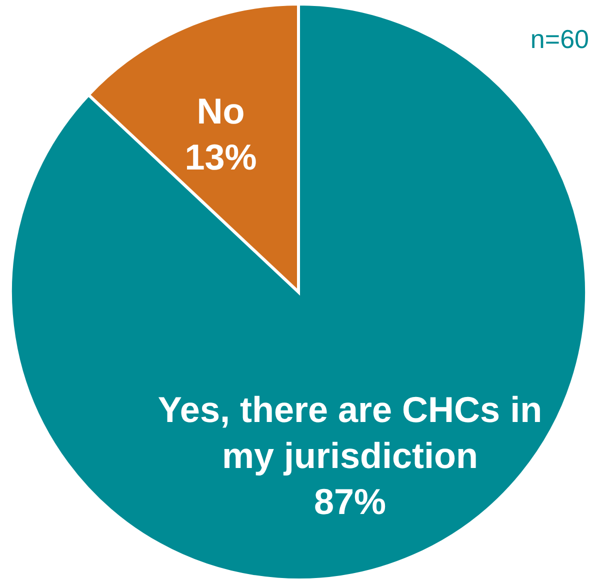  Describe the element at coordinates (350, 501) in the screenshot. I see `data-label: 87%` at that location.